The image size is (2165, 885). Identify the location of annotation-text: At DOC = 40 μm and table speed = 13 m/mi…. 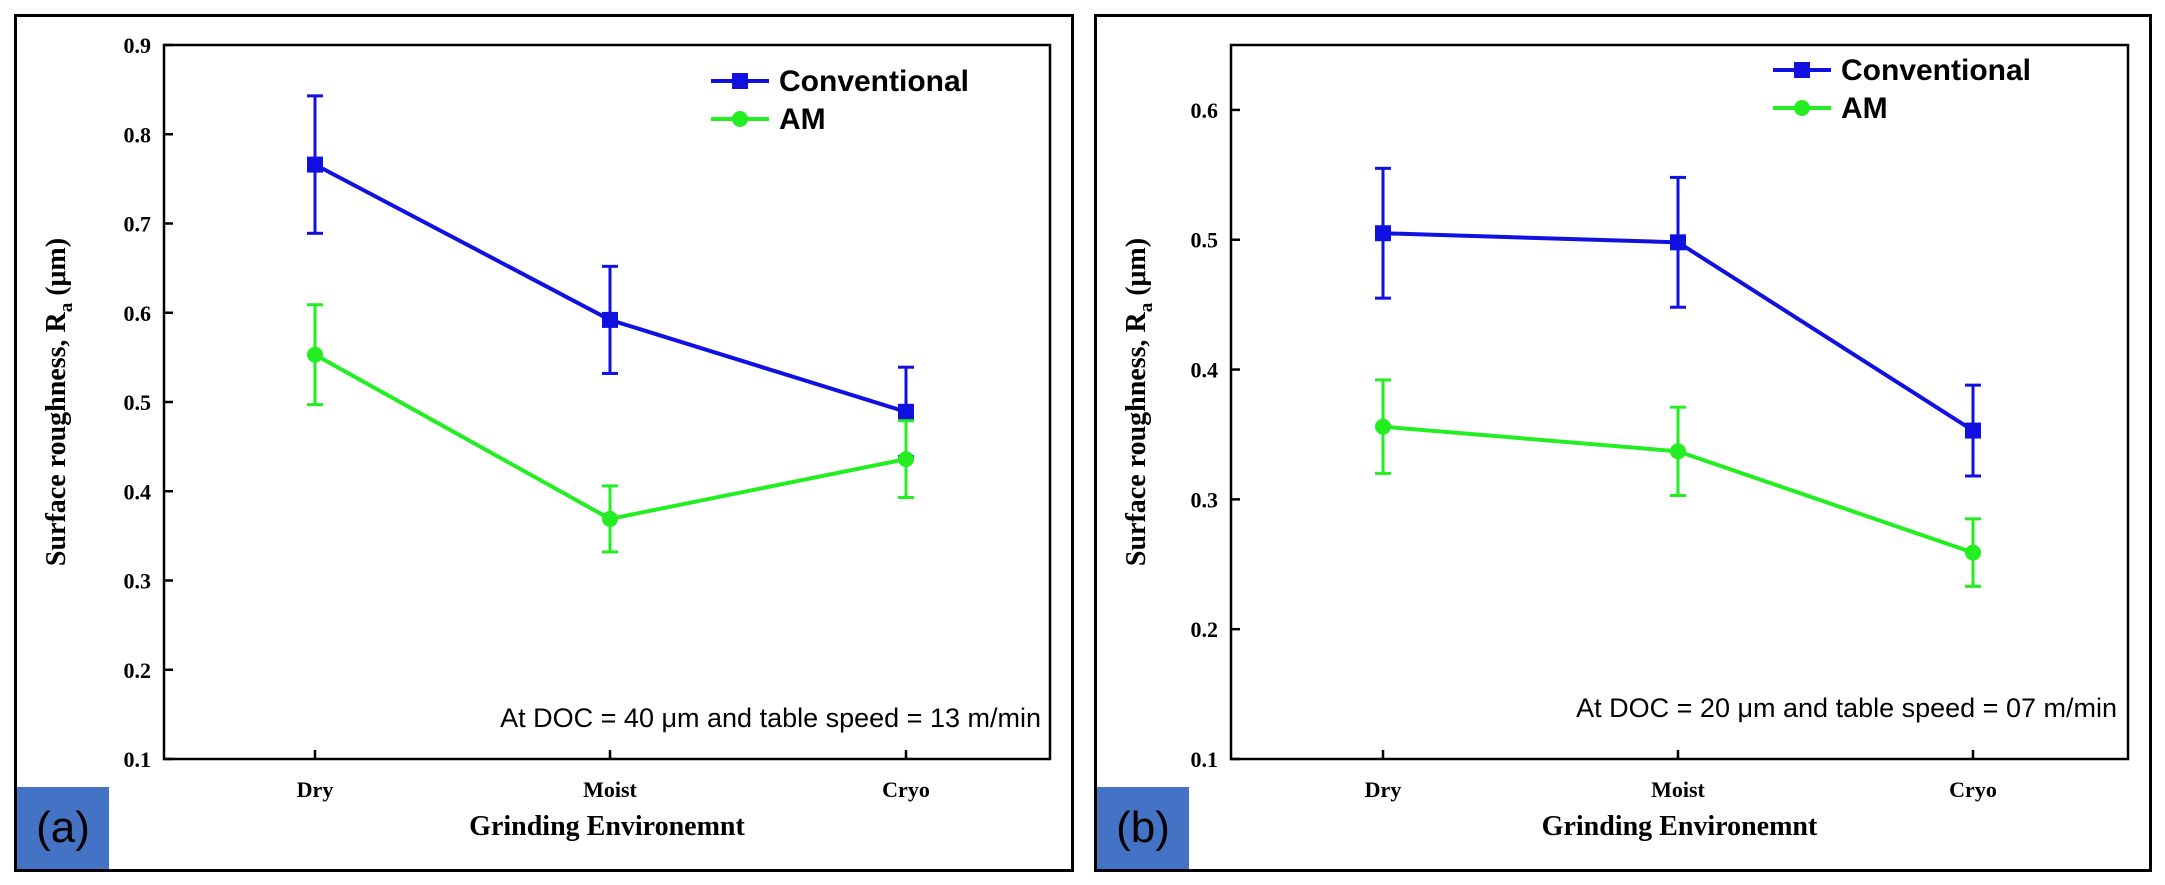
(770, 718).